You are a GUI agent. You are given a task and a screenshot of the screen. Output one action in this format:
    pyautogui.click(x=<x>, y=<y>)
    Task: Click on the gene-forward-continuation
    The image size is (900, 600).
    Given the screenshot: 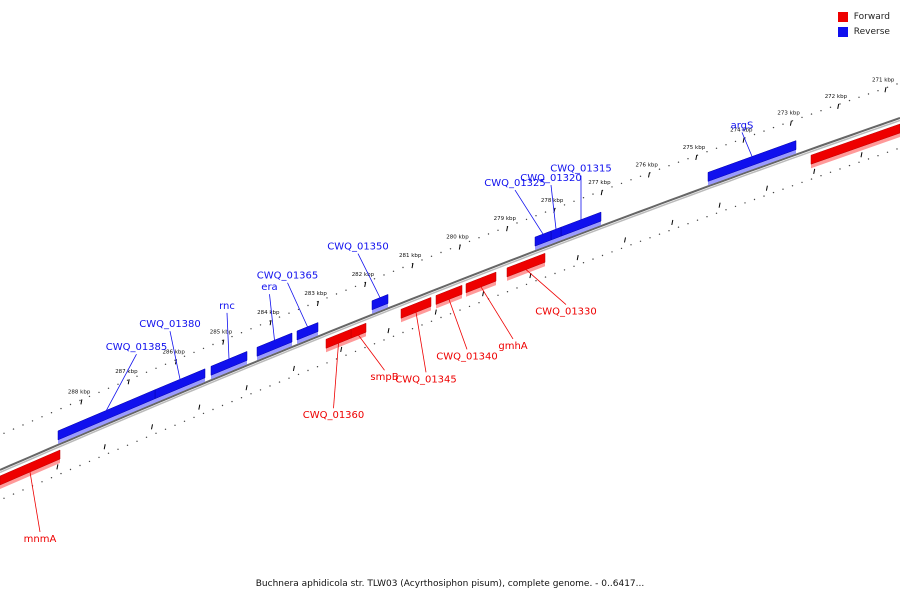 What is the action you would take?
    pyautogui.click(x=855, y=144)
    